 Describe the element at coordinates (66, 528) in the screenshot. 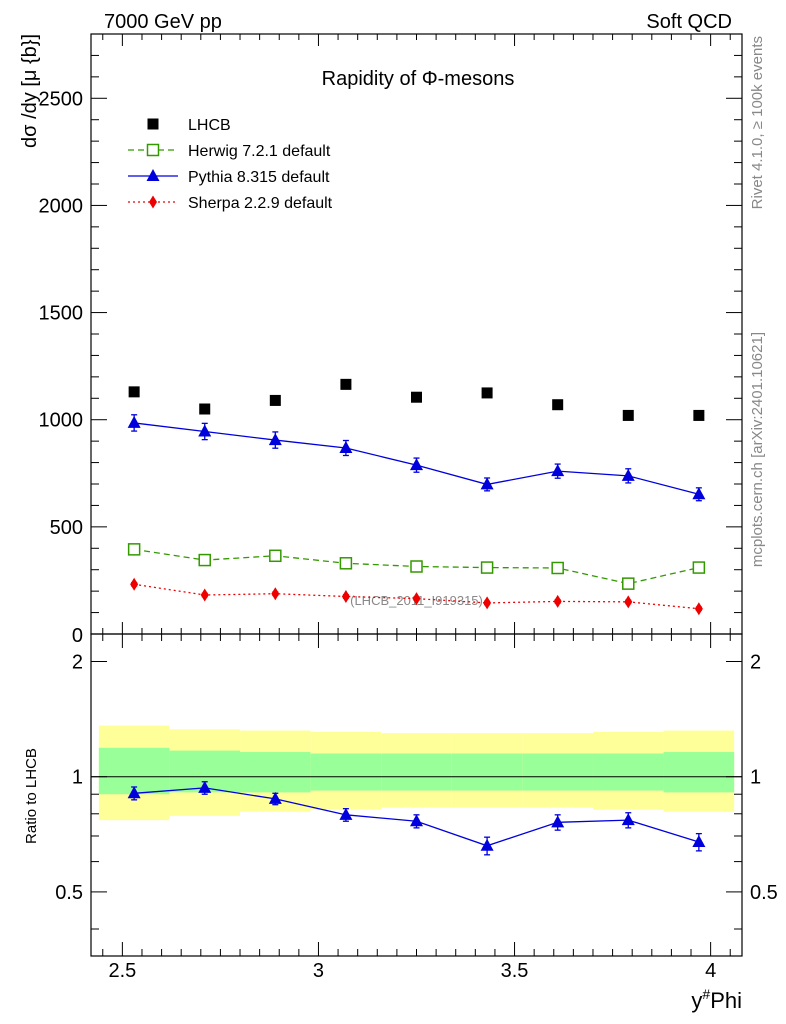

I see `y-tick-label: 500` at that location.